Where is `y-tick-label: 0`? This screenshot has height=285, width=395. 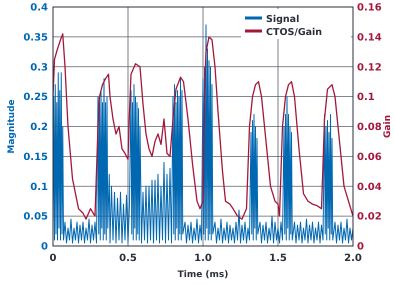 y-tick-label: 0 is located at coordinates (44, 247).